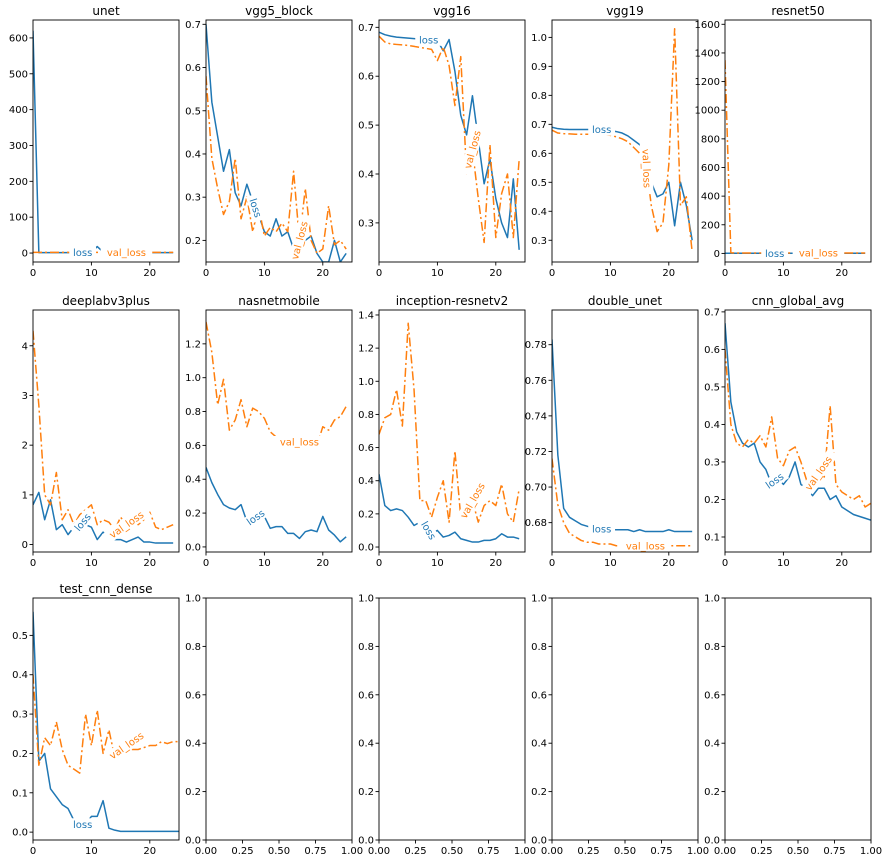 This screenshot has height=862, width=888. Describe the element at coordinates (315, 851) in the screenshot. I see `x-tick-label: 0.75` at that location.